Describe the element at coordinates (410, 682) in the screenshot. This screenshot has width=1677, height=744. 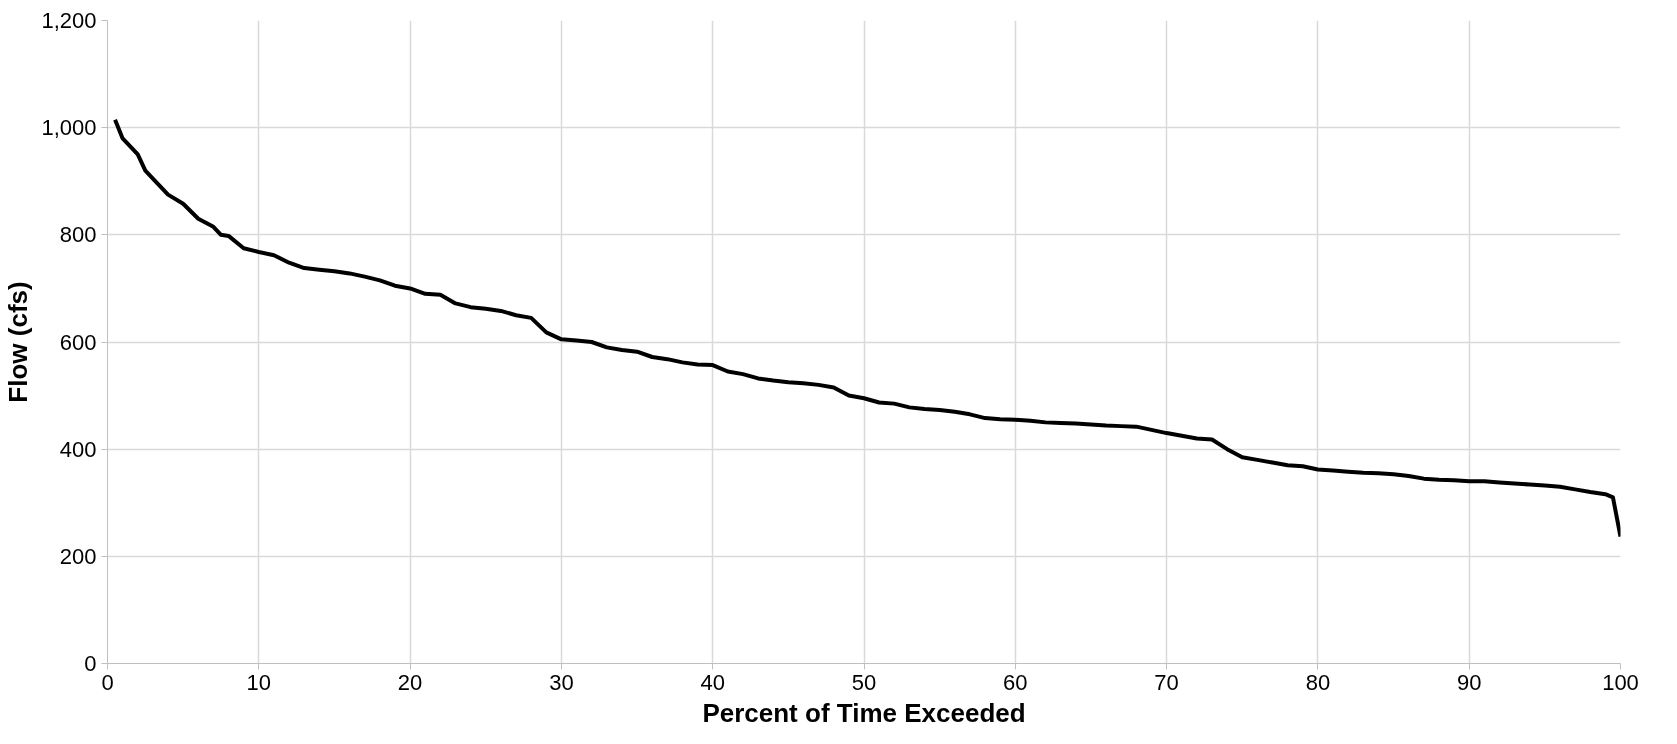
I see `x-tick-label: 20` at that location.